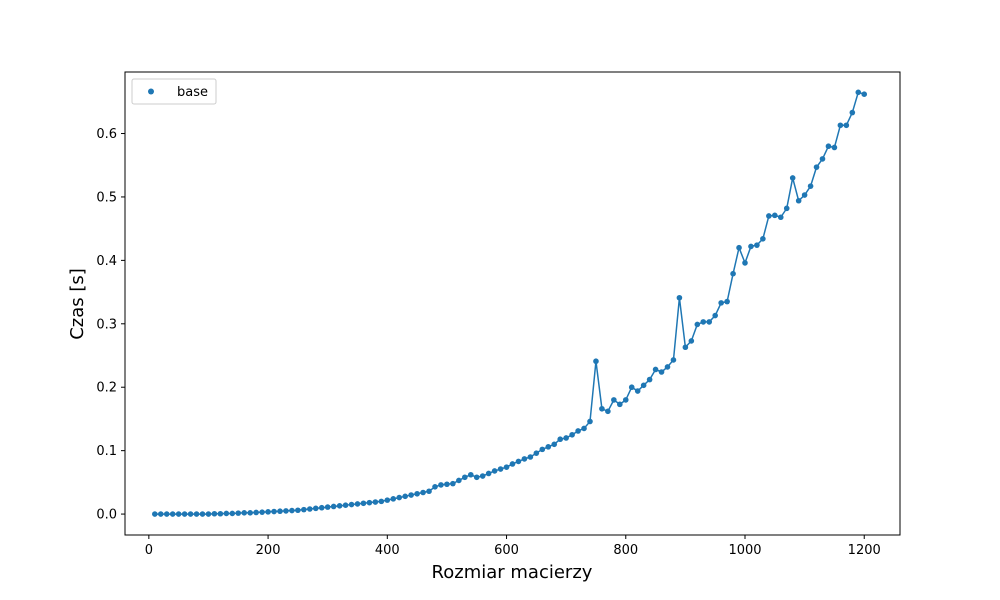 The width and height of the screenshot is (1000, 600). Describe the element at coordinates (625, 550) in the screenshot. I see `x-tick-label: 800` at that location.